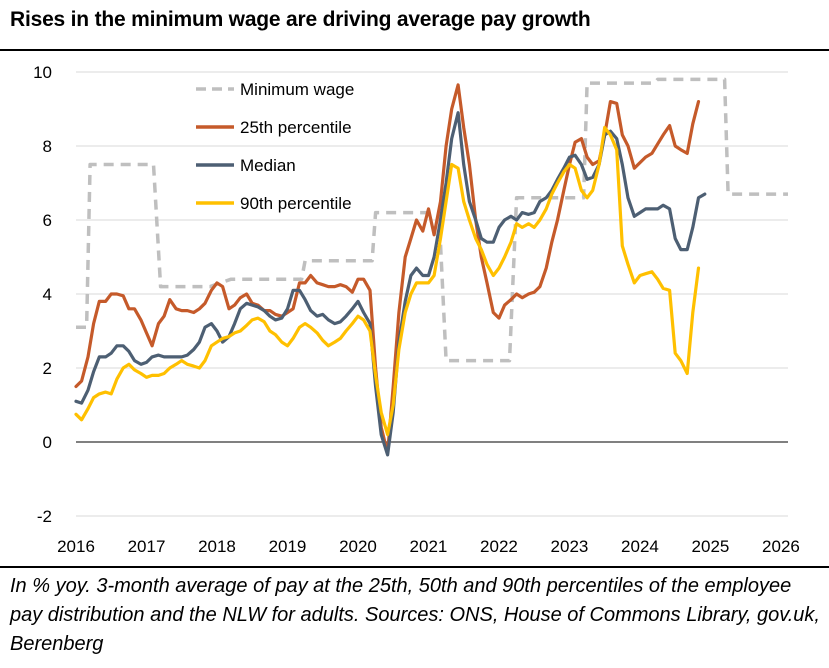  Describe the element at coordinates (414, 50) in the screenshot. I see `top-rule` at that location.